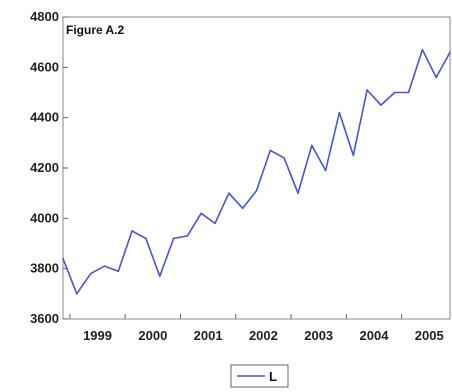  What do you see at coordinates (44, 318) in the screenshot?
I see `y-tick-label: 3600` at bounding box center [44, 318].